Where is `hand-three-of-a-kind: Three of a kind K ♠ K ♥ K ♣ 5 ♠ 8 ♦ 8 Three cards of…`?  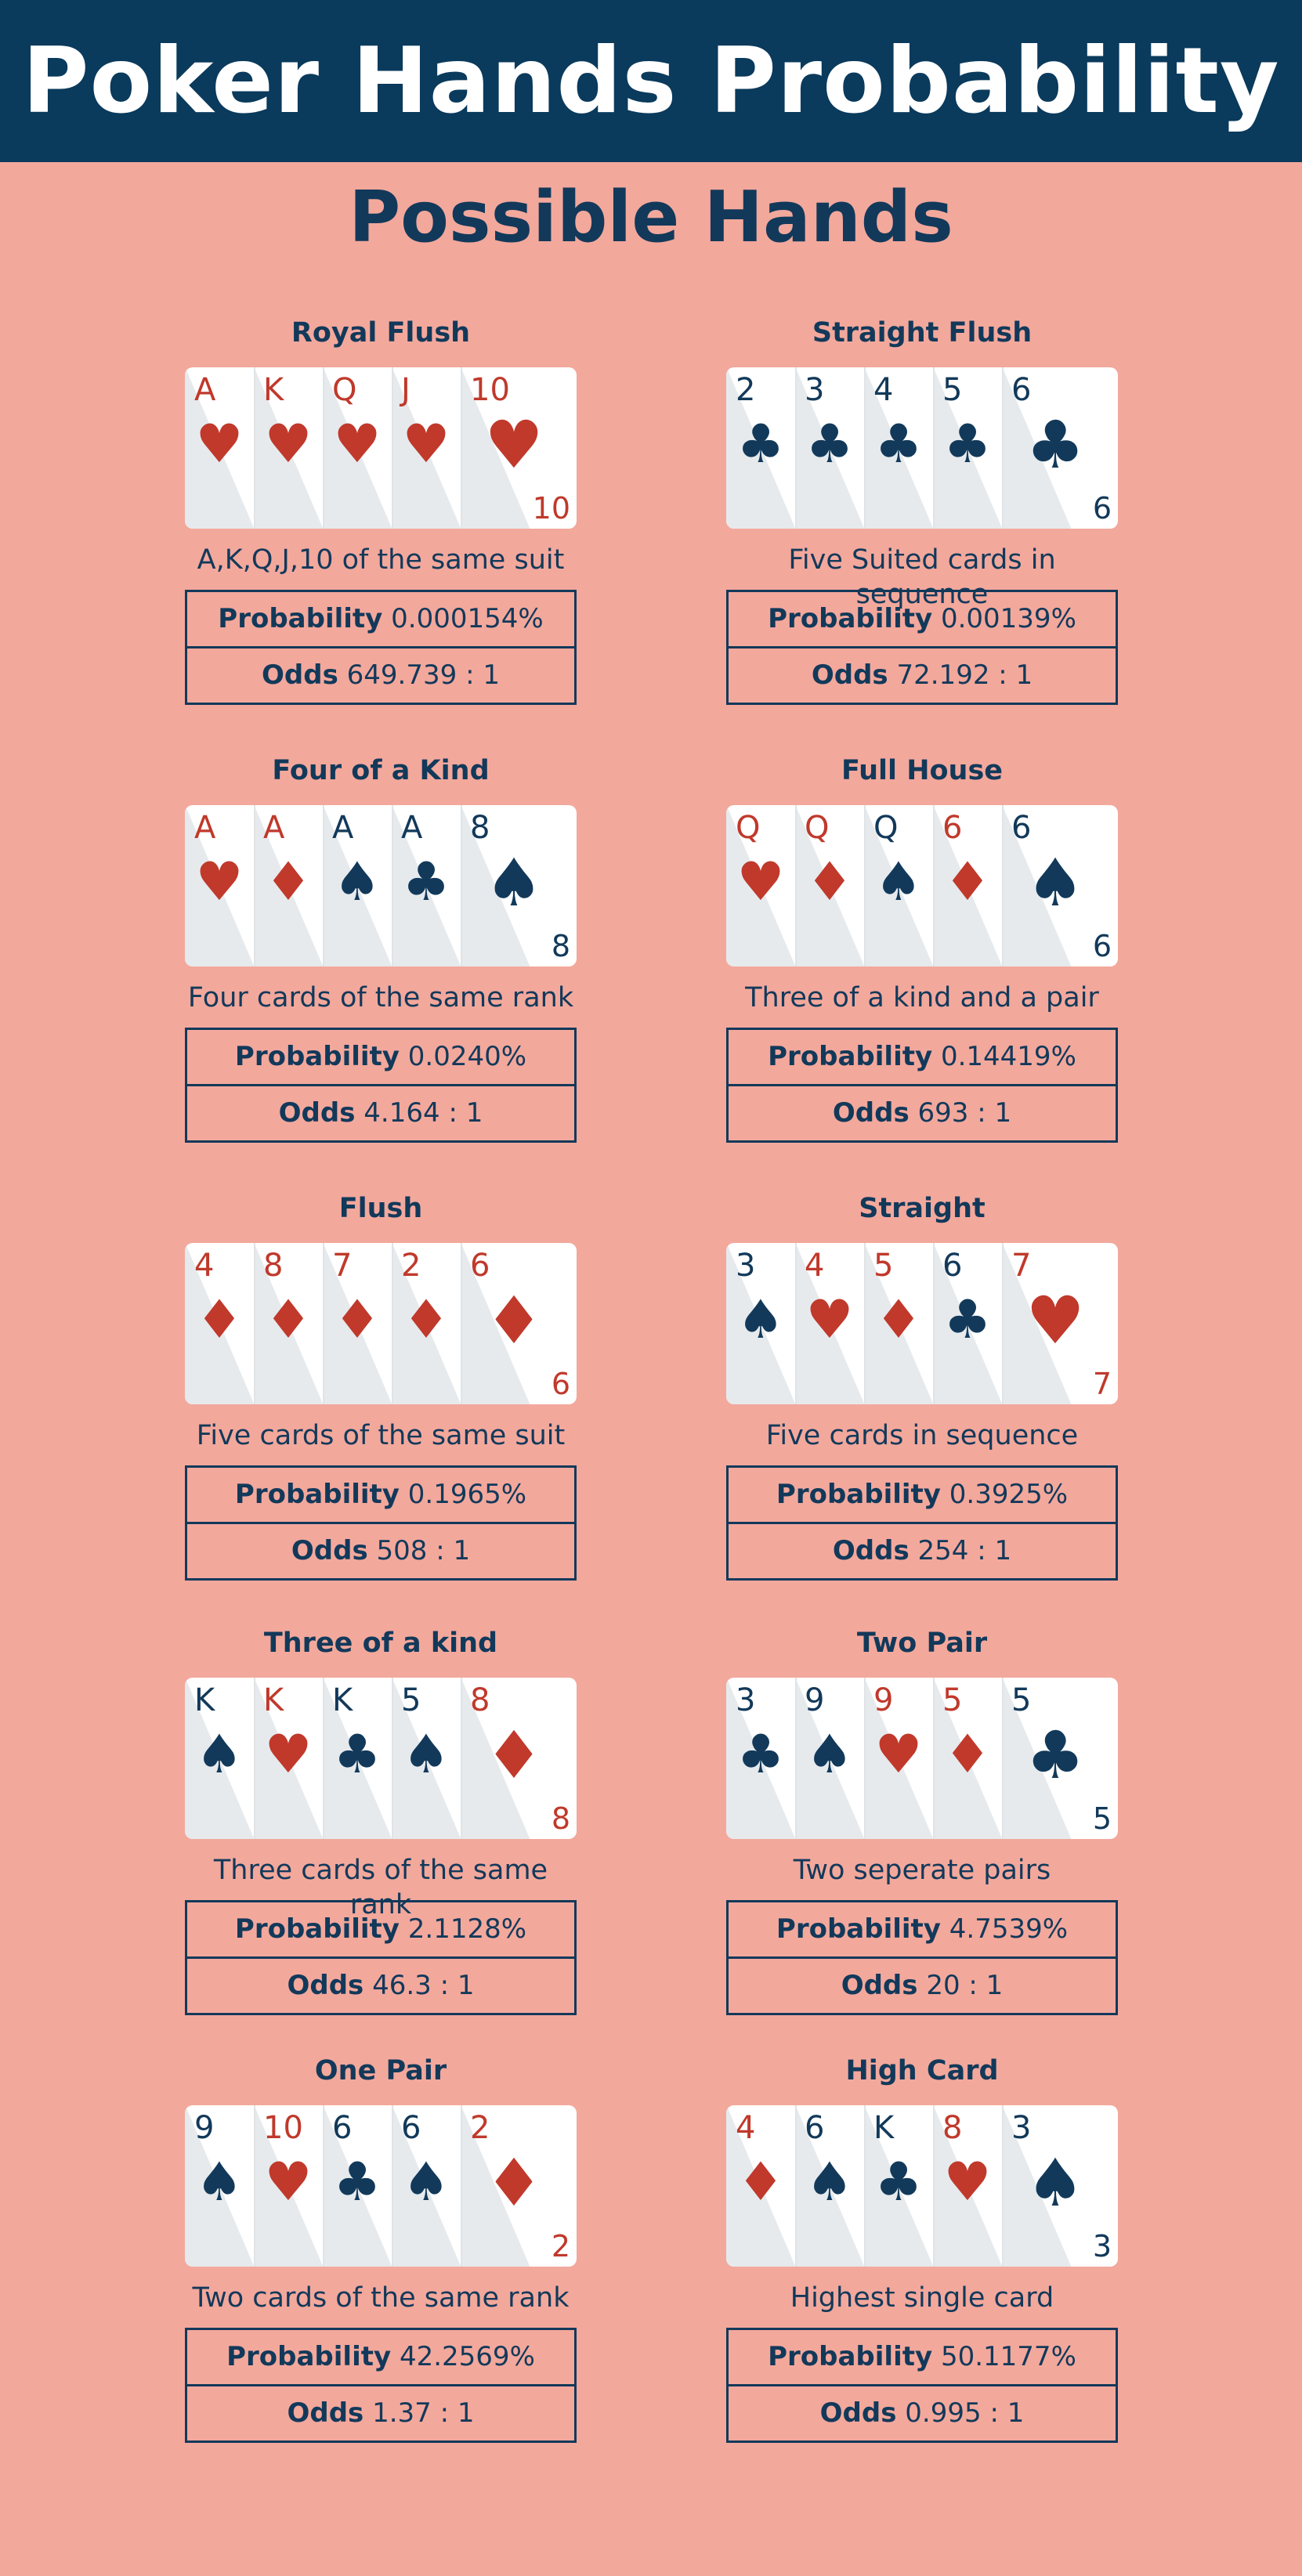 hand-three-of-a-kind: Three of a kind K ♠ K ♥ K ♣ 5 ♠ 8 ♦ 8 Three cards of… is located at coordinates (381, 1820).